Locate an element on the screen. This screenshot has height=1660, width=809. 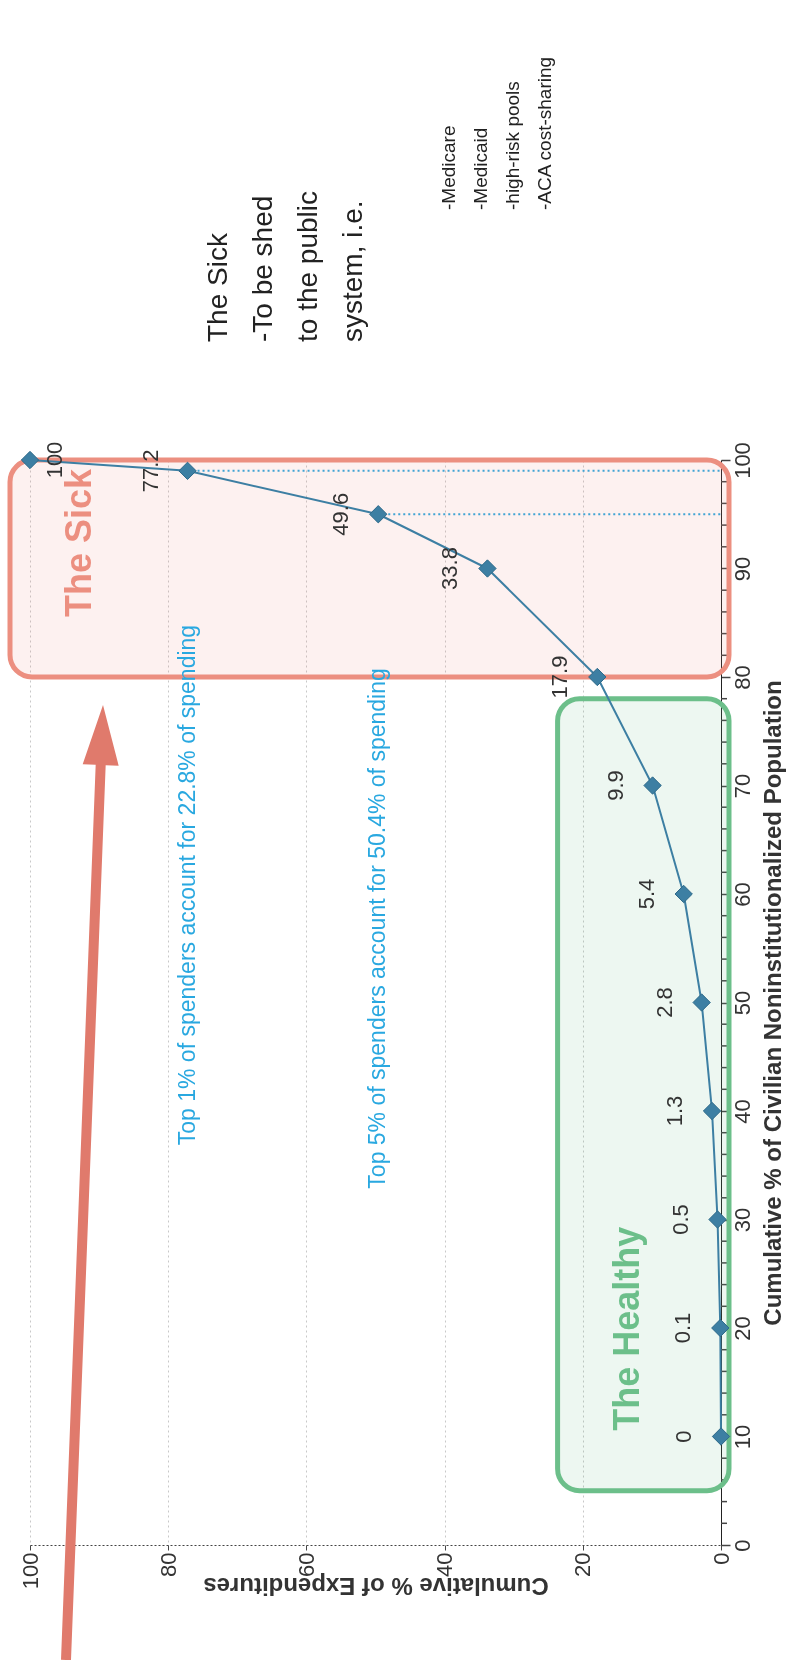
text: The Sick -To be shed to the public system, i.e. is located at coordinates (285, 266).